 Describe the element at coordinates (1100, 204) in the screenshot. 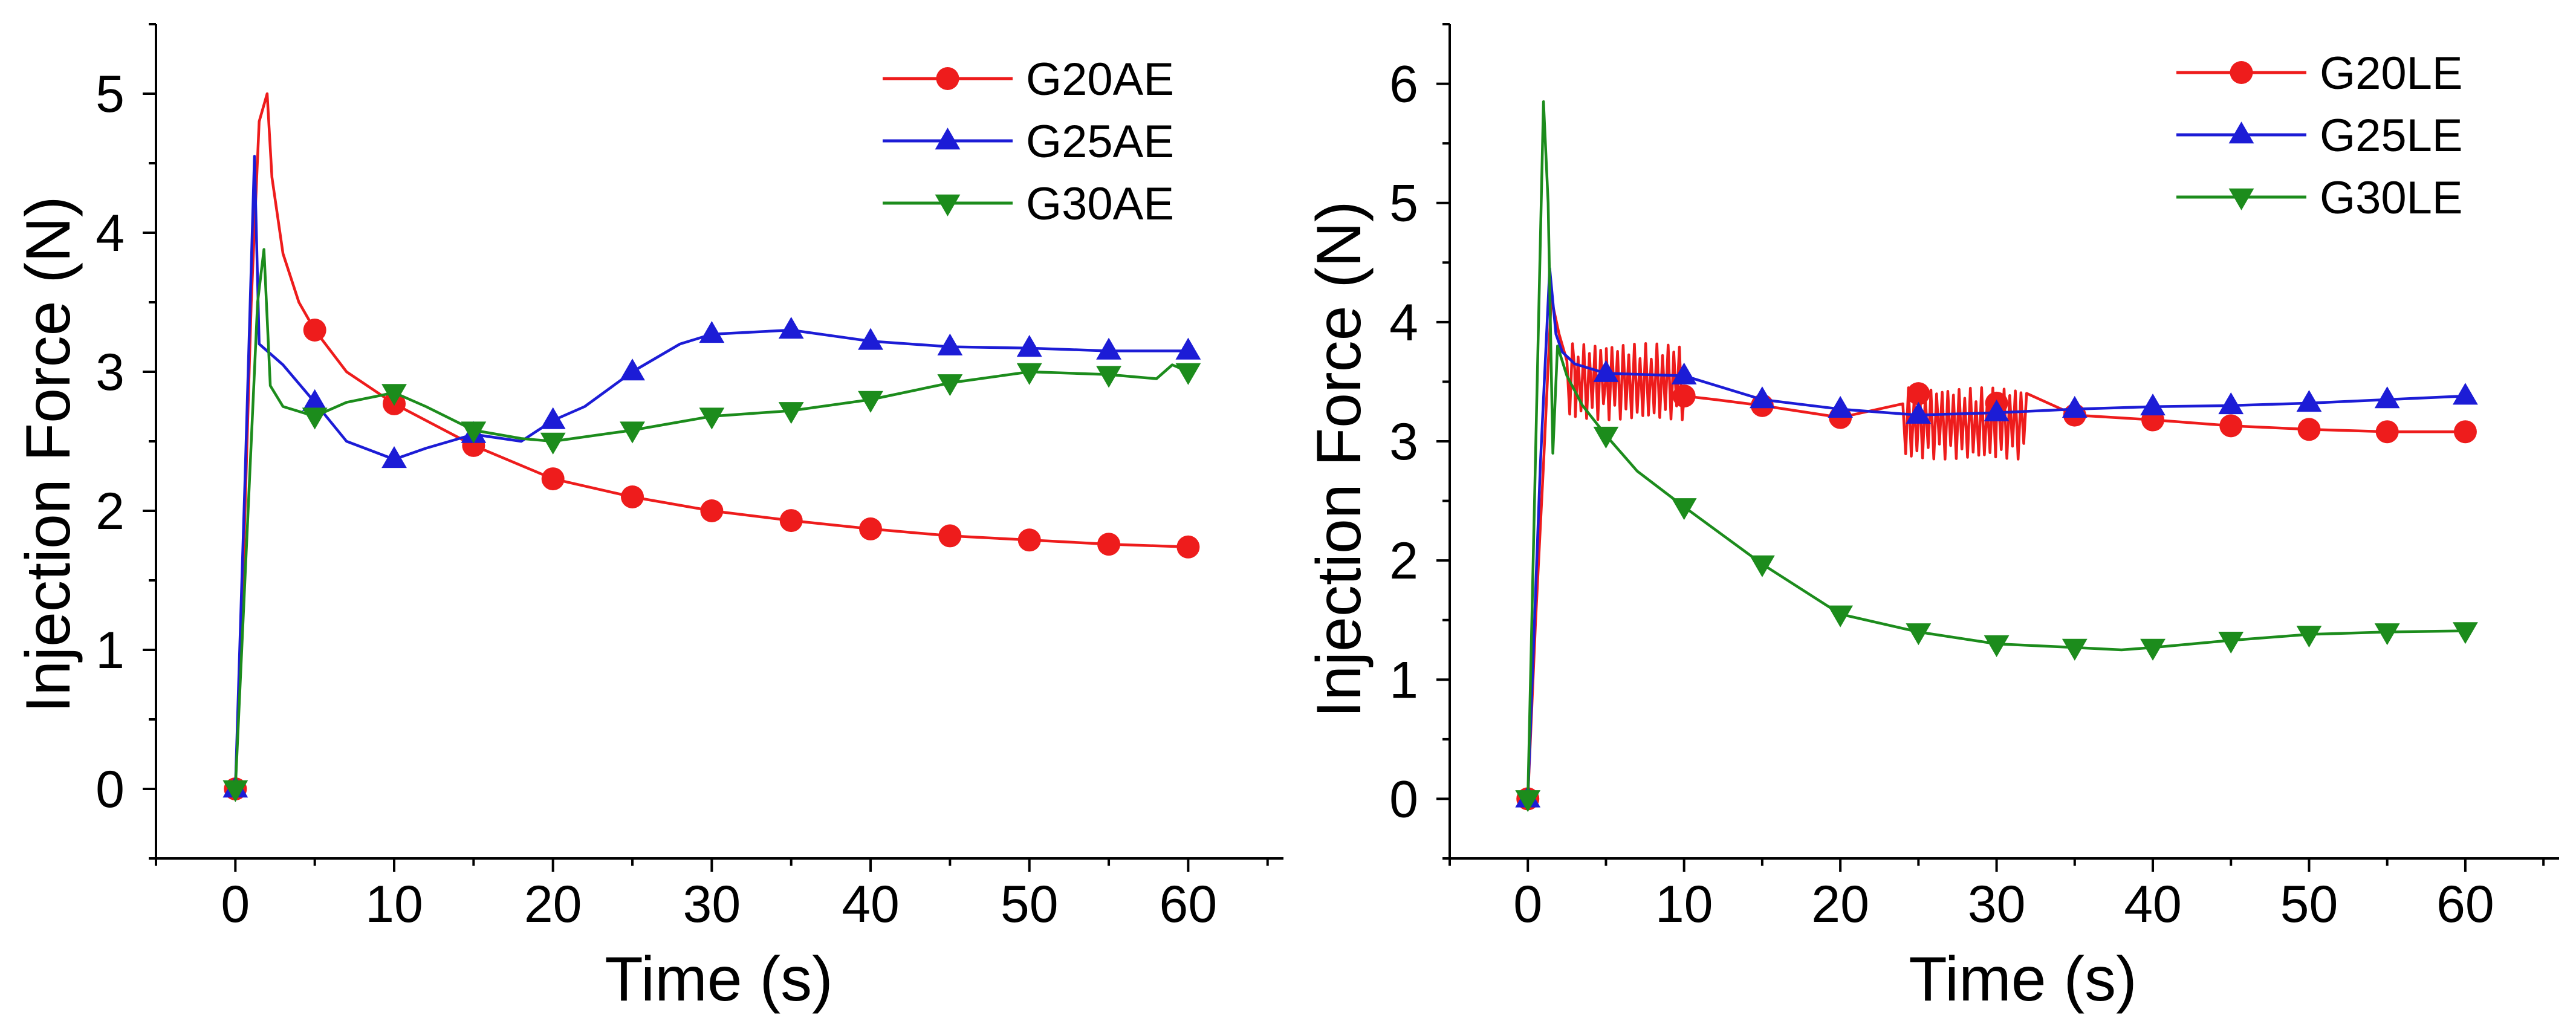

I see `legend-label-G30AE: G30AE` at that location.